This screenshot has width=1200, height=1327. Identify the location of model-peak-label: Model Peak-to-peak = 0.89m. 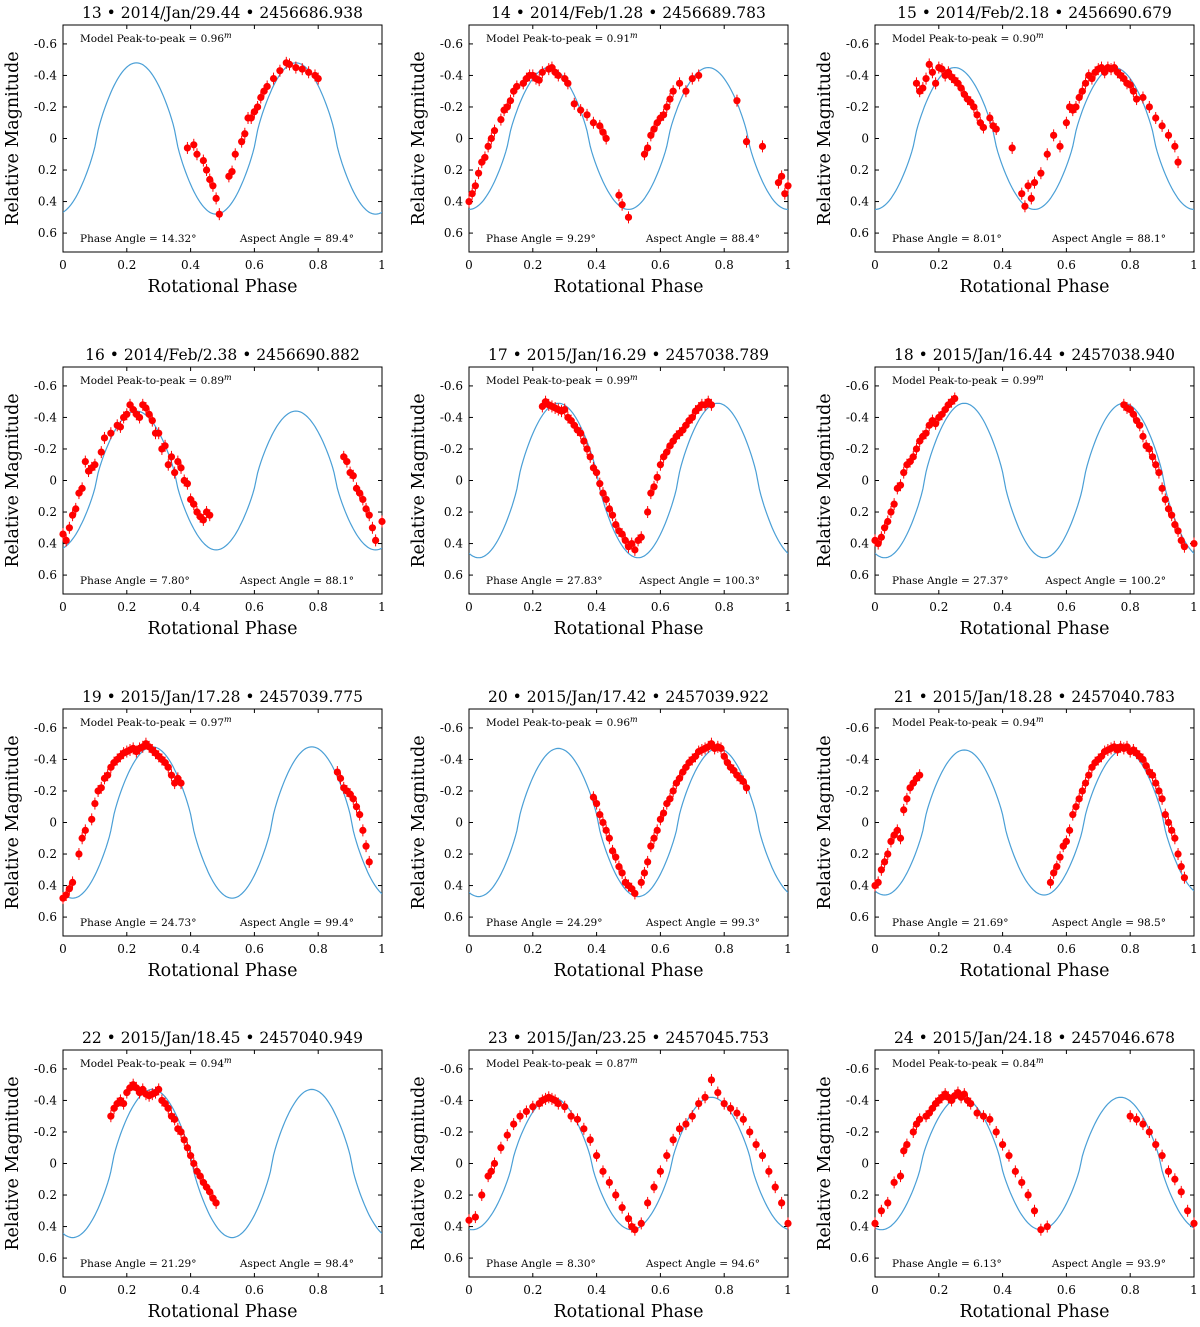
(156, 380).